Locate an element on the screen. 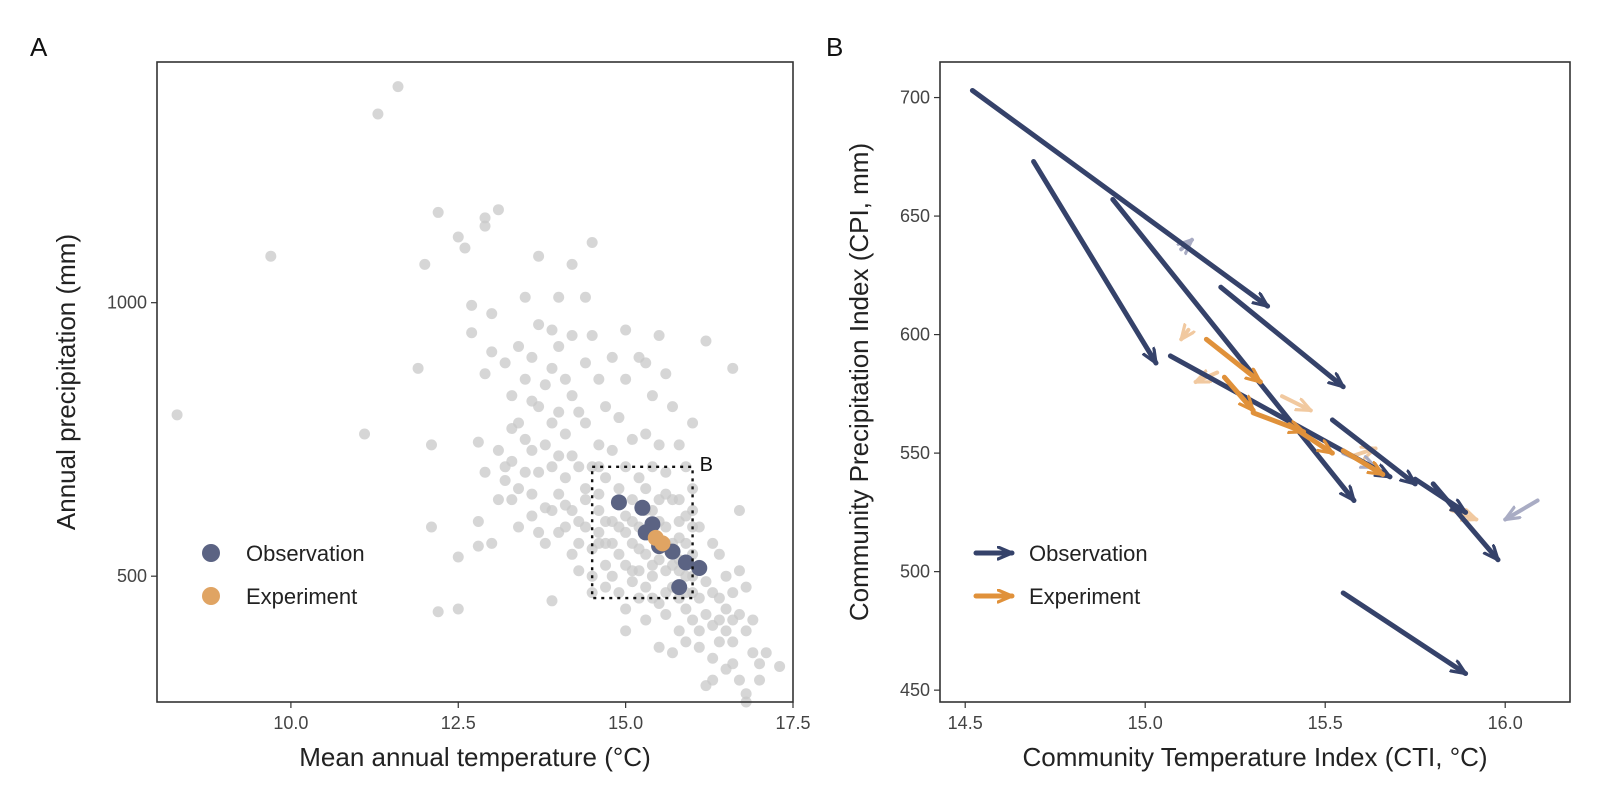 The image size is (1600, 800). x-tick-label: 10.0 is located at coordinates (290, 723).